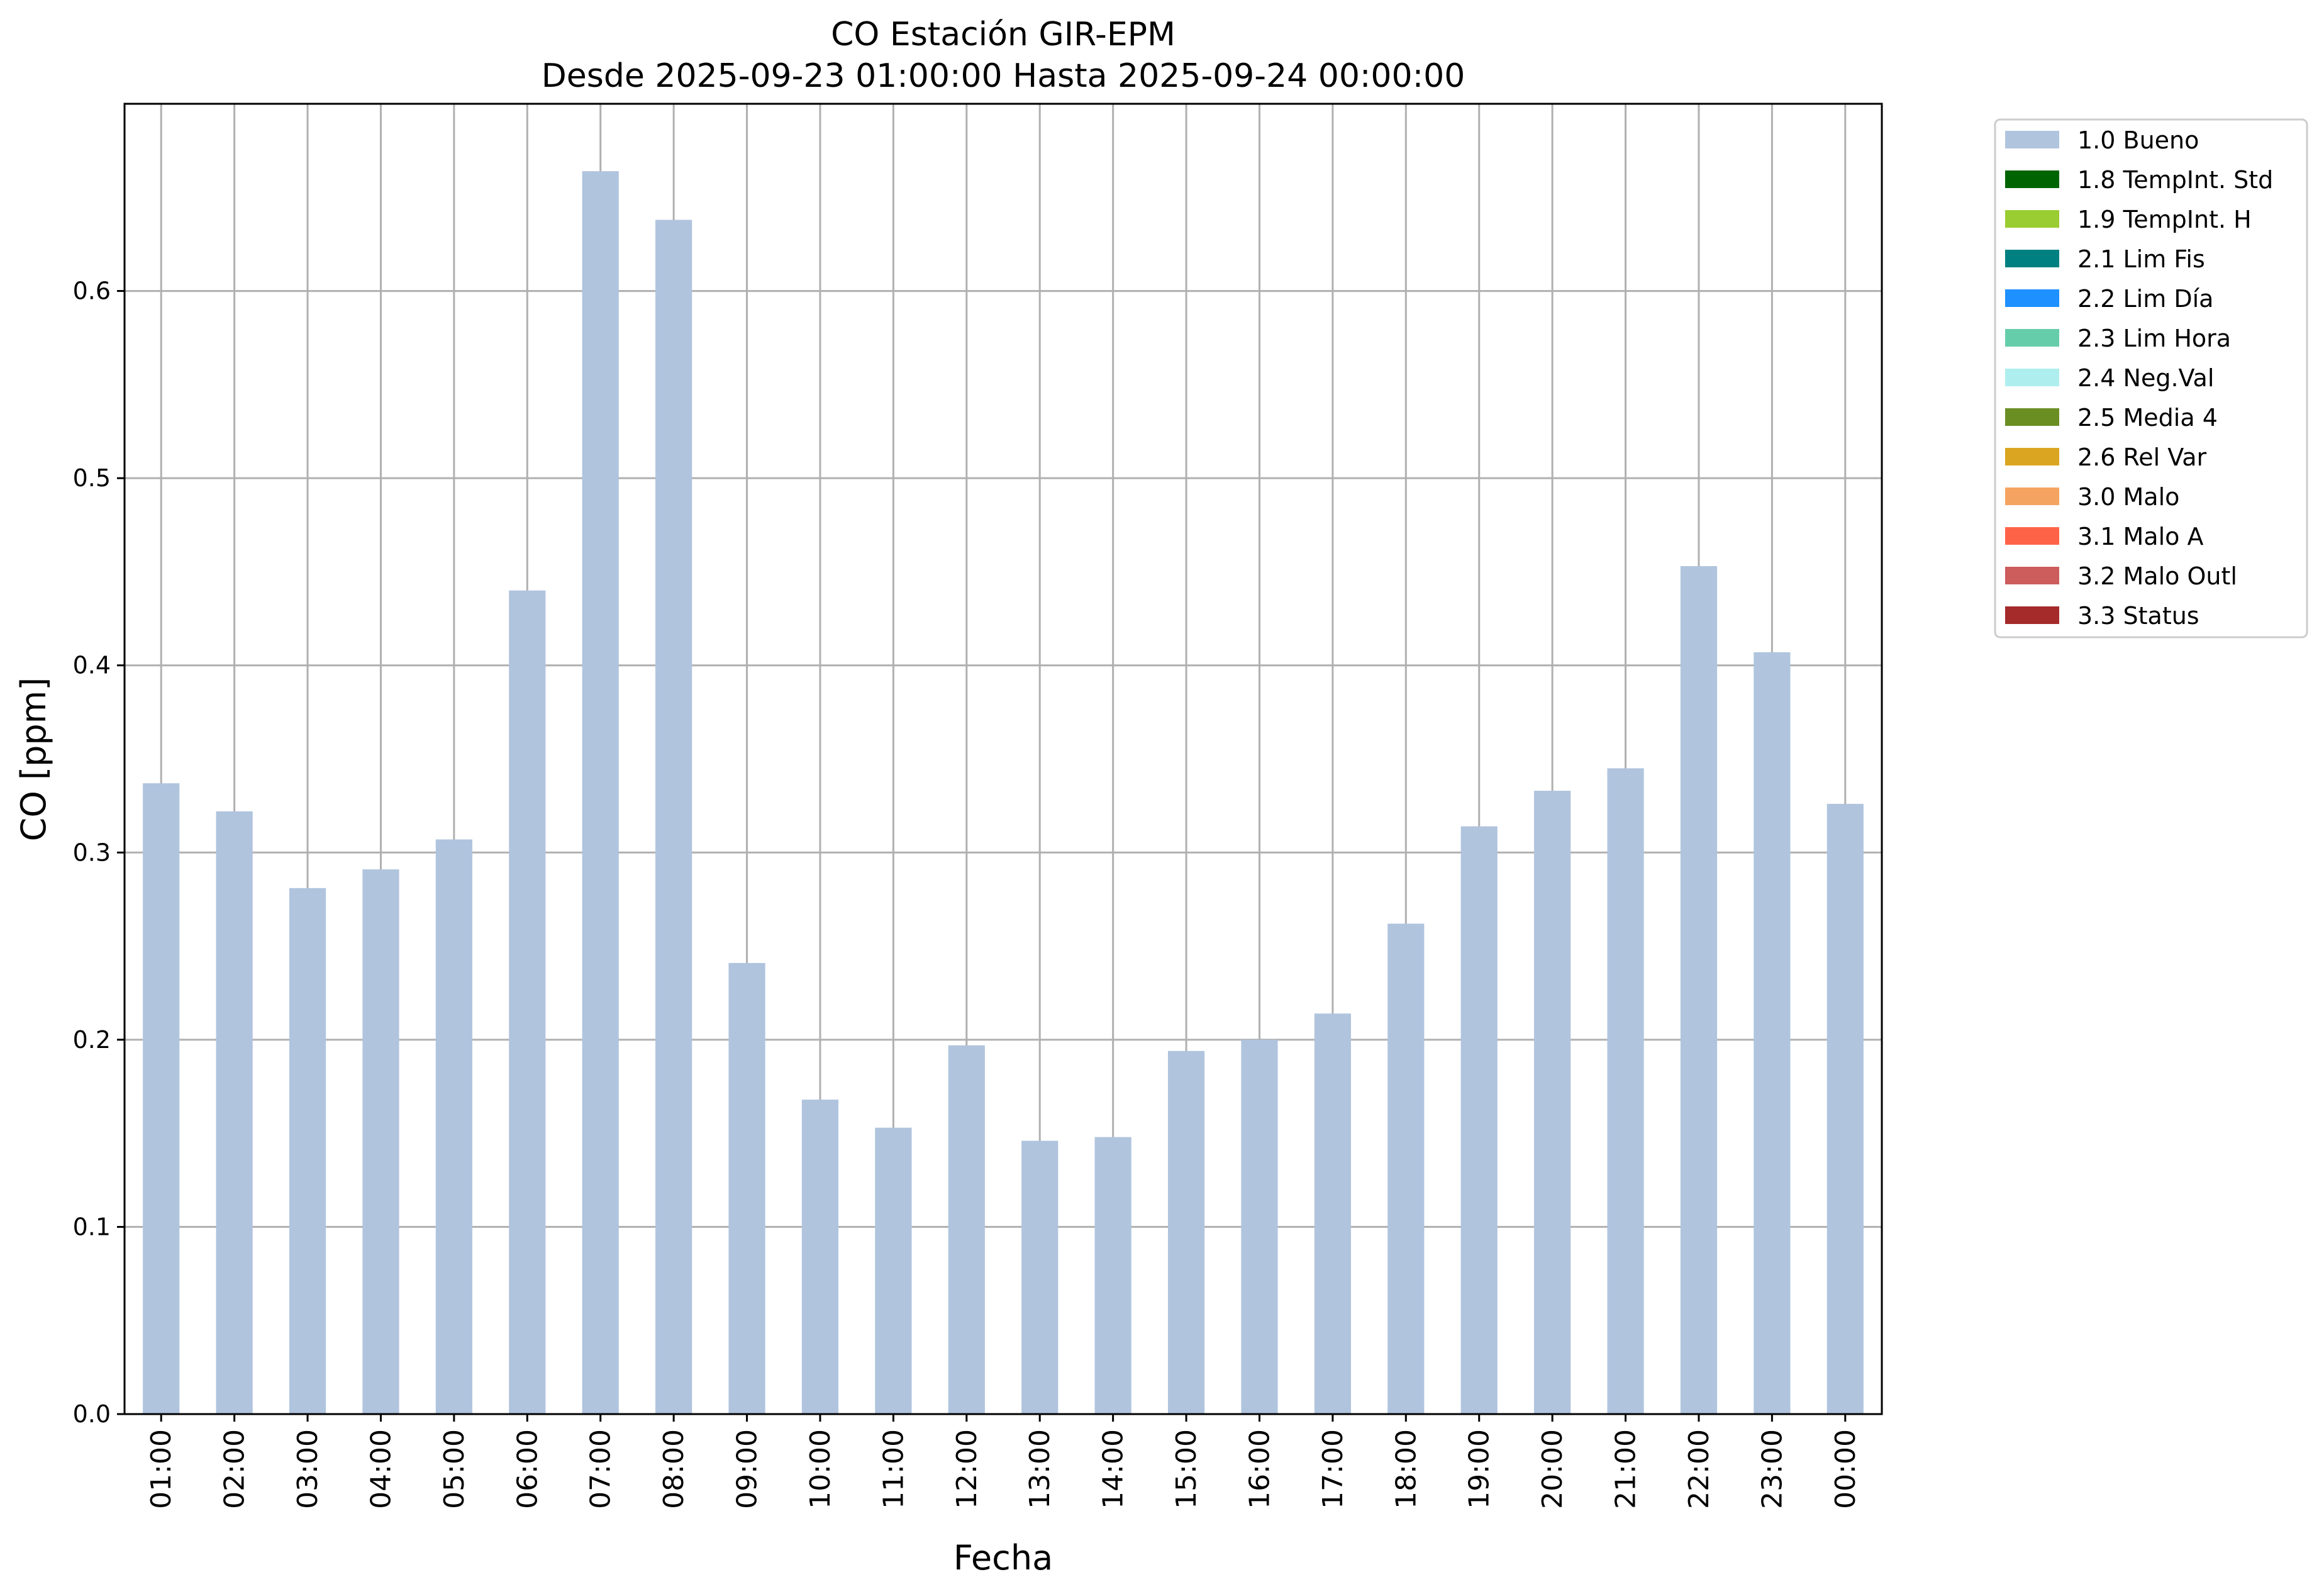 This screenshot has height=1594, width=2324. Describe the element at coordinates (2128, 497) in the screenshot. I see `legend-label: 3.0 Malo` at that location.